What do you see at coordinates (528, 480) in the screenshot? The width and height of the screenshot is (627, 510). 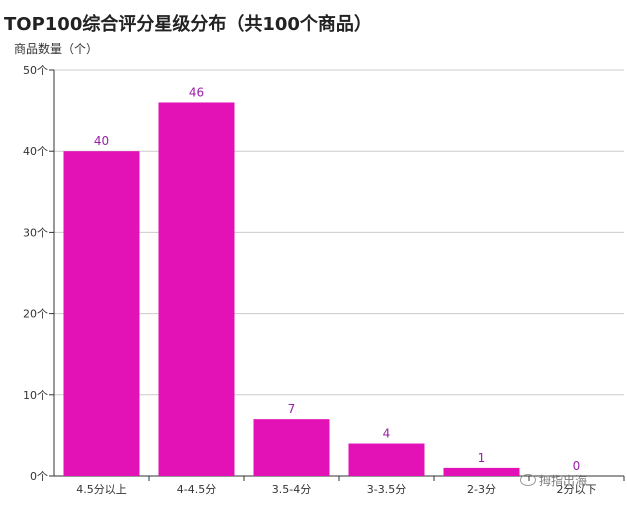 I see `wechat-icon` at bounding box center [528, 480].